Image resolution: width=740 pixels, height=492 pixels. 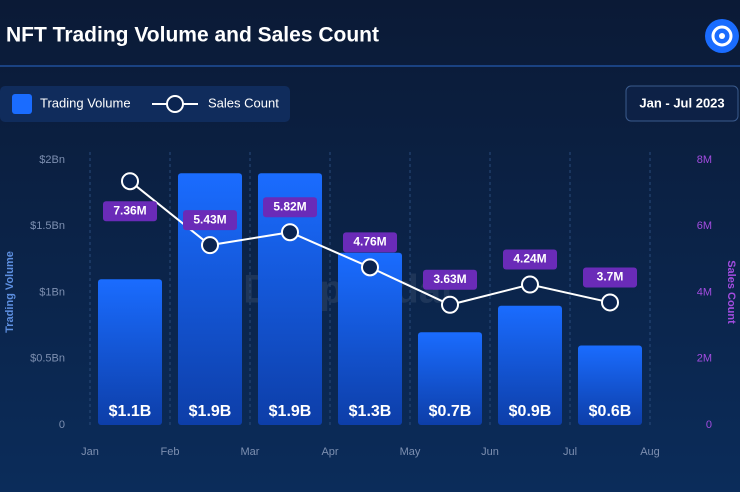 I want to click on bar-value-label: $0.6B, so click(x=610, y=411).